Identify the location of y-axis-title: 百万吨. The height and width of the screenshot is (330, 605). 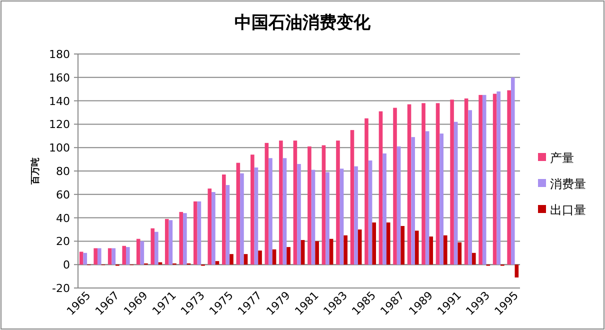
(35, 172).